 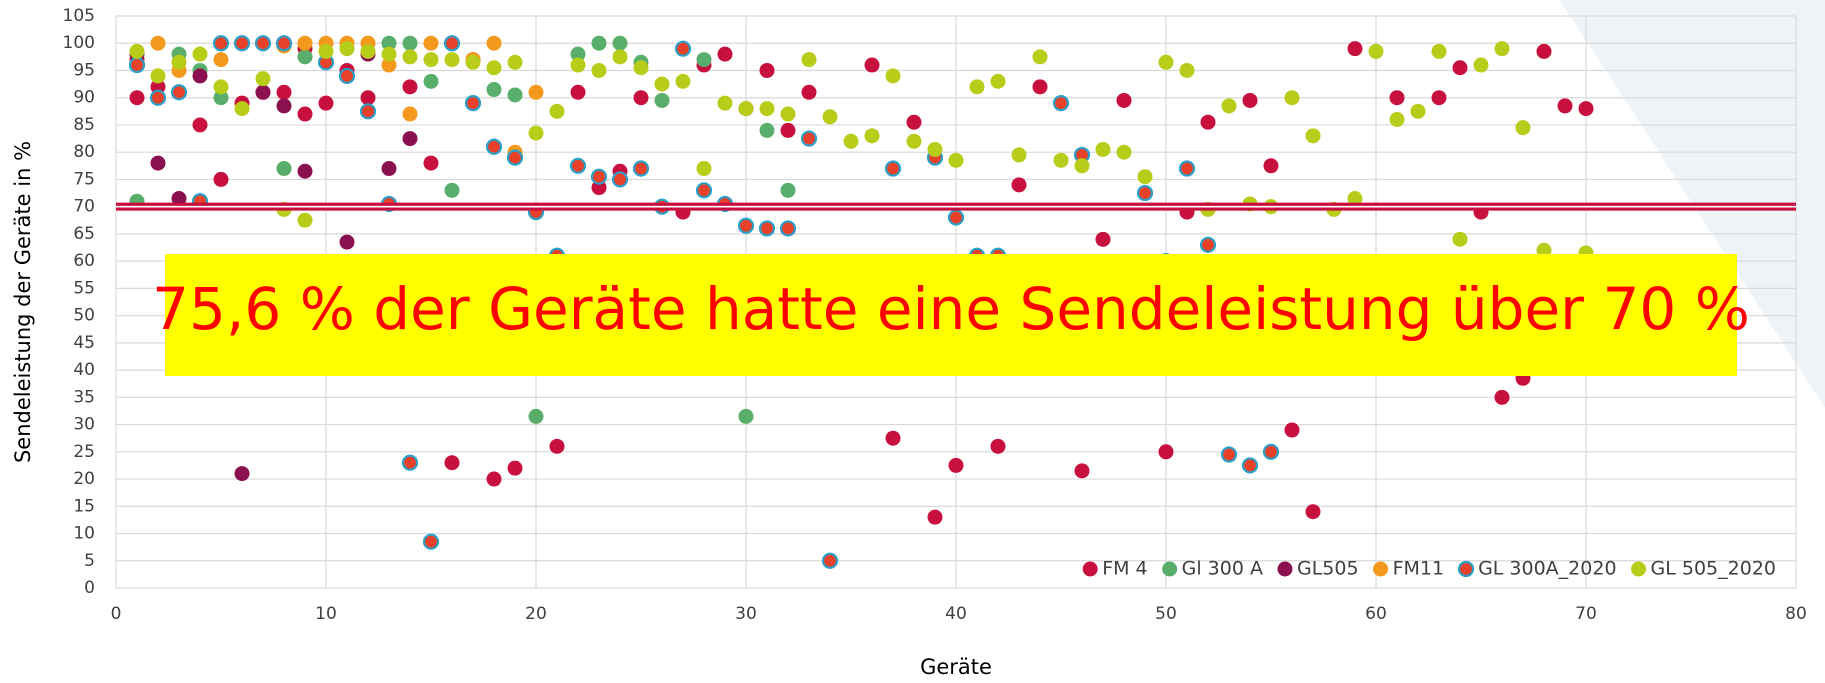 What do you see at coordinates (1328, 569) in the screenshot?
I see `legend-label: GL505` at bounding box center [1328, 569].